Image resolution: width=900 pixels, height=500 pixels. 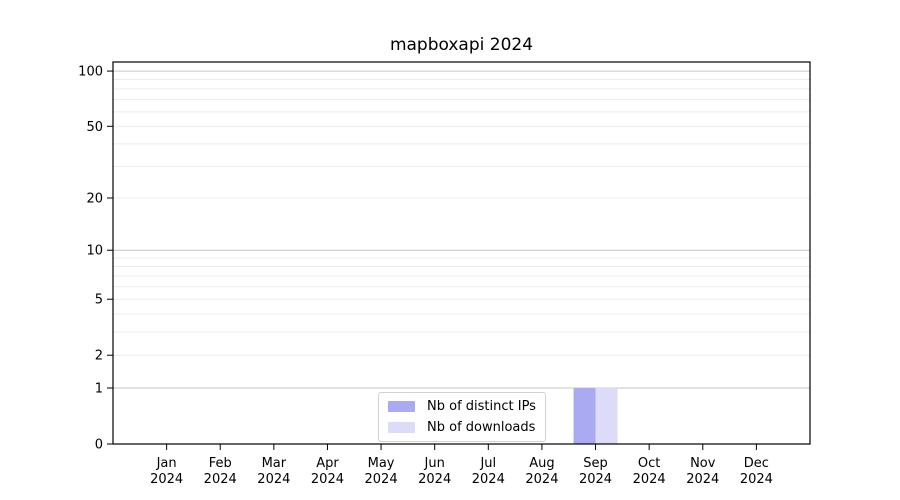 I want to click on x-tick-label-month: Jul, so click(x=487, y=463).